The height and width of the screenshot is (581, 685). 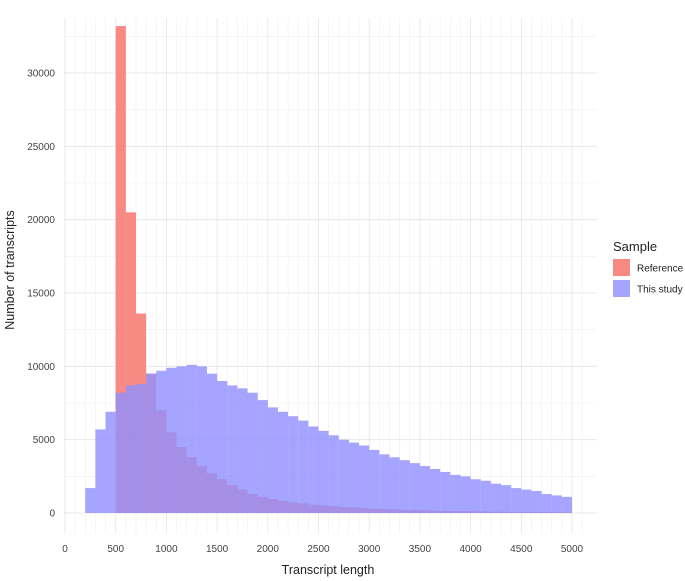 I want to click on x-tick-label: 4000, so click(x=470, y=549).